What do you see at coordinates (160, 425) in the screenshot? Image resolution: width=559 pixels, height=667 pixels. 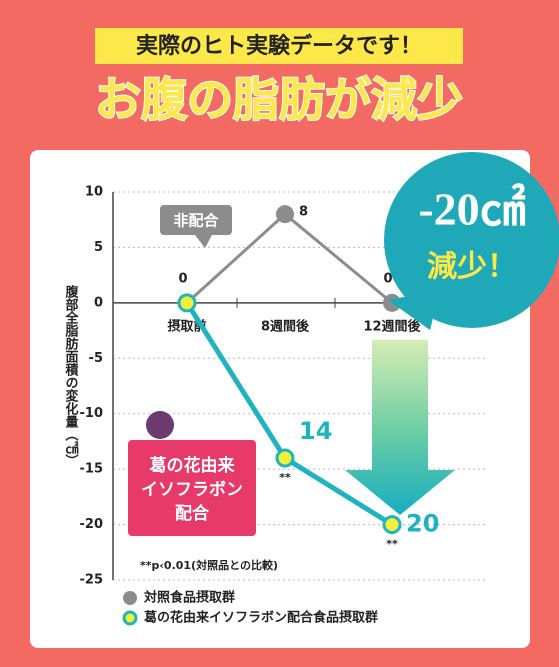 I see `flower-decor` at bounding box center [160, 425].